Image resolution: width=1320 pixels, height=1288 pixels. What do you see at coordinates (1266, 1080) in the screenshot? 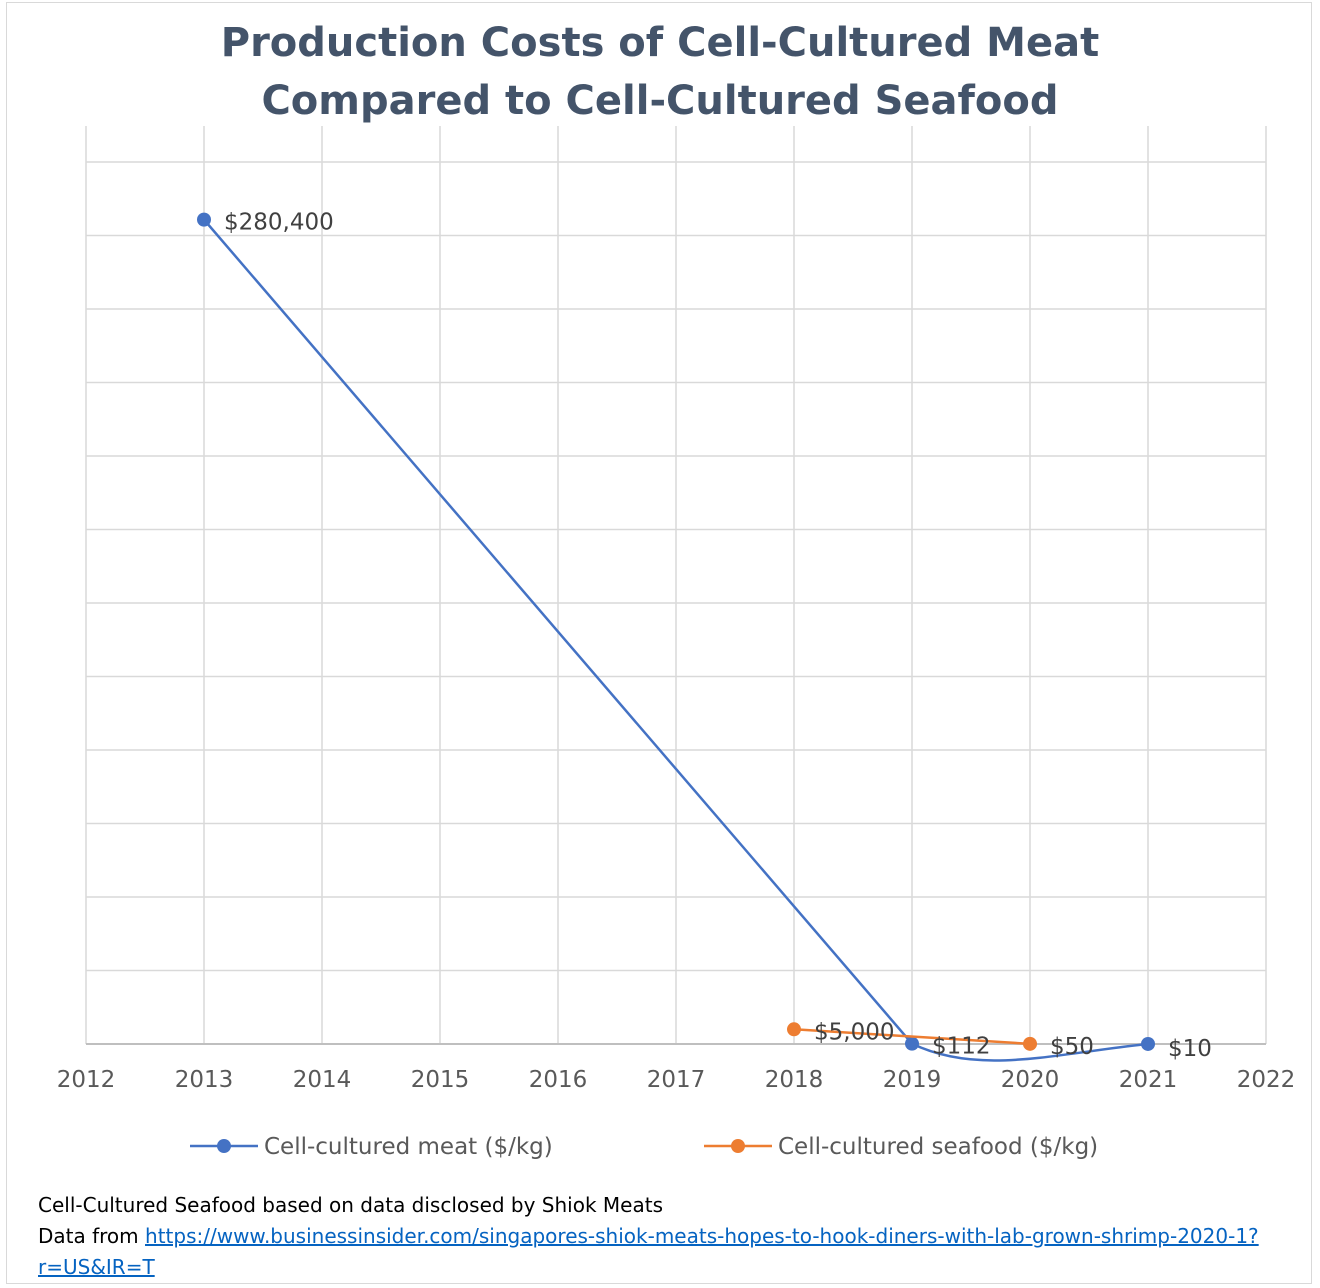
I see `x-tick-label: 2022` at bounding box center [1266, 1080].